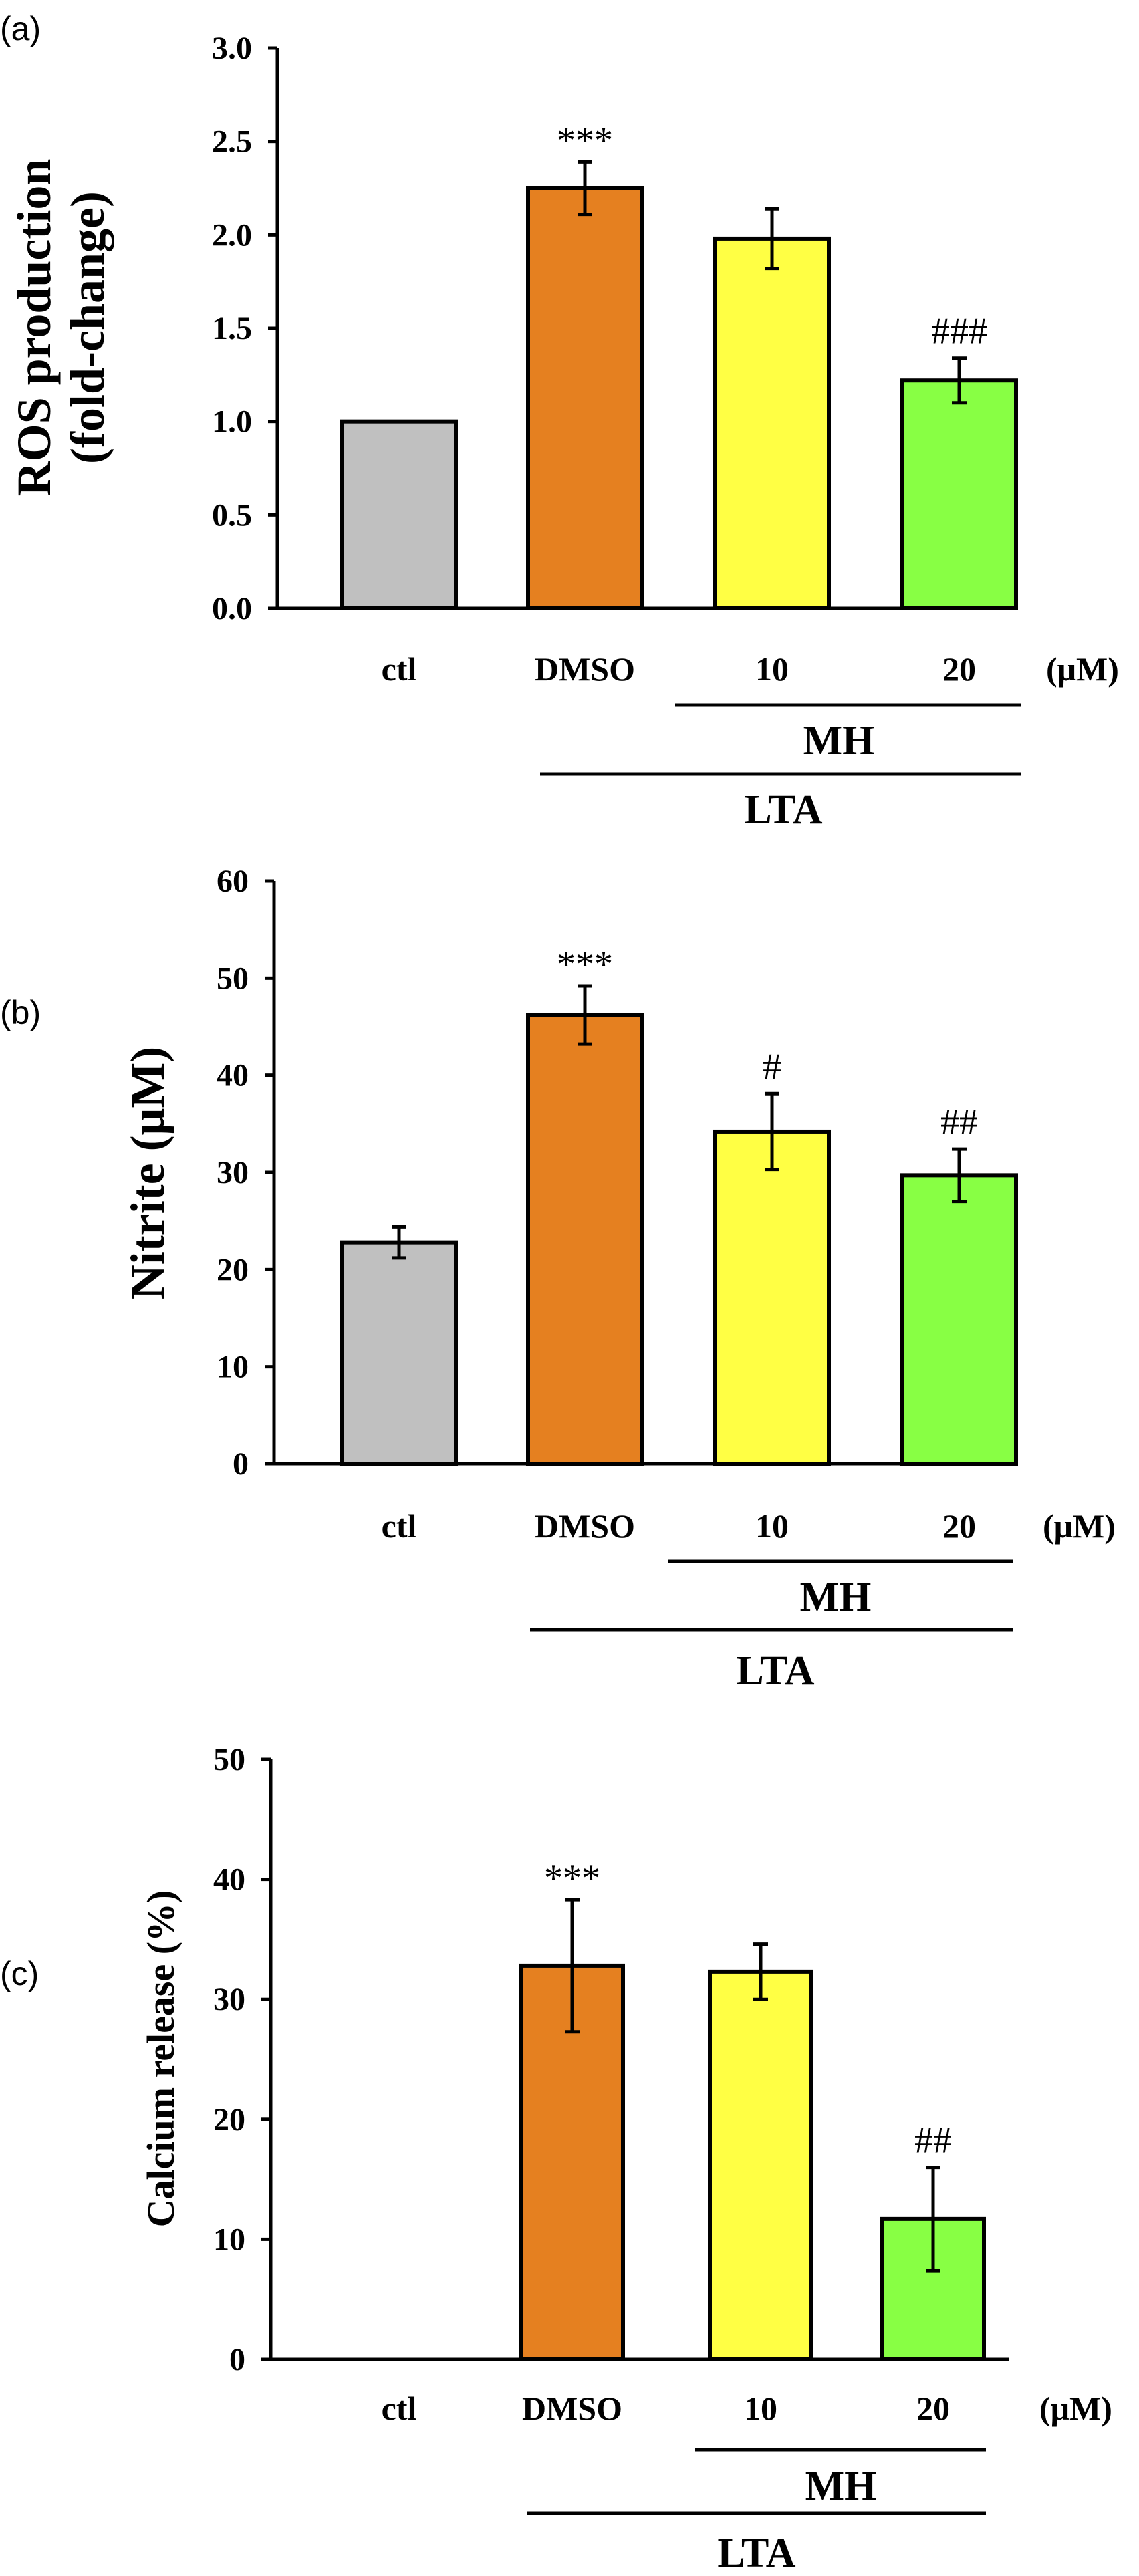 This screenshot has height=2576, width=1139. I want to click on y-tick-label: 2.0, so click(232, 235).